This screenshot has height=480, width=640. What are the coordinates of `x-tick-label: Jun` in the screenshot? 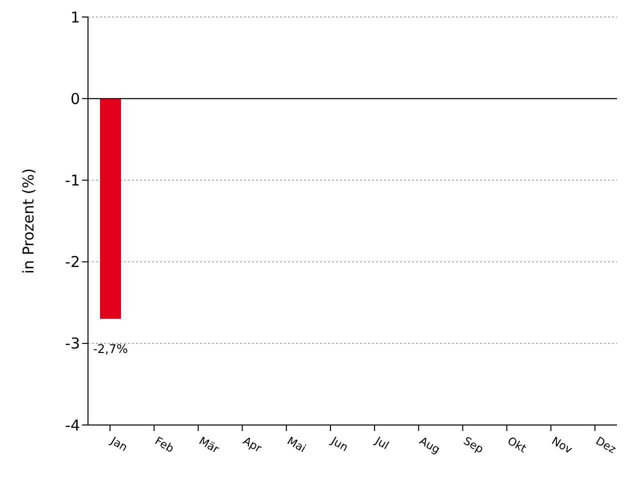 It's located at (339, 444).